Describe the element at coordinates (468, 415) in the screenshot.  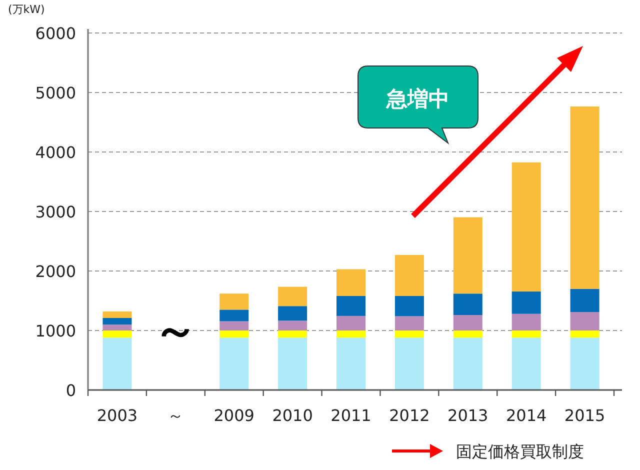
I see `x-tick-label: 2013` at that location.